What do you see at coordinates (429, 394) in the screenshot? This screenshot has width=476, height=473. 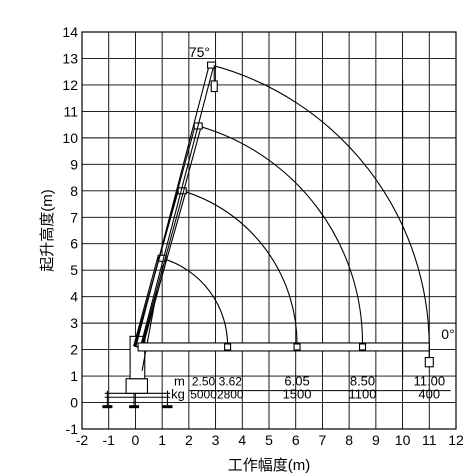 I see `load-value: 400` at bounding box center [429, 394].